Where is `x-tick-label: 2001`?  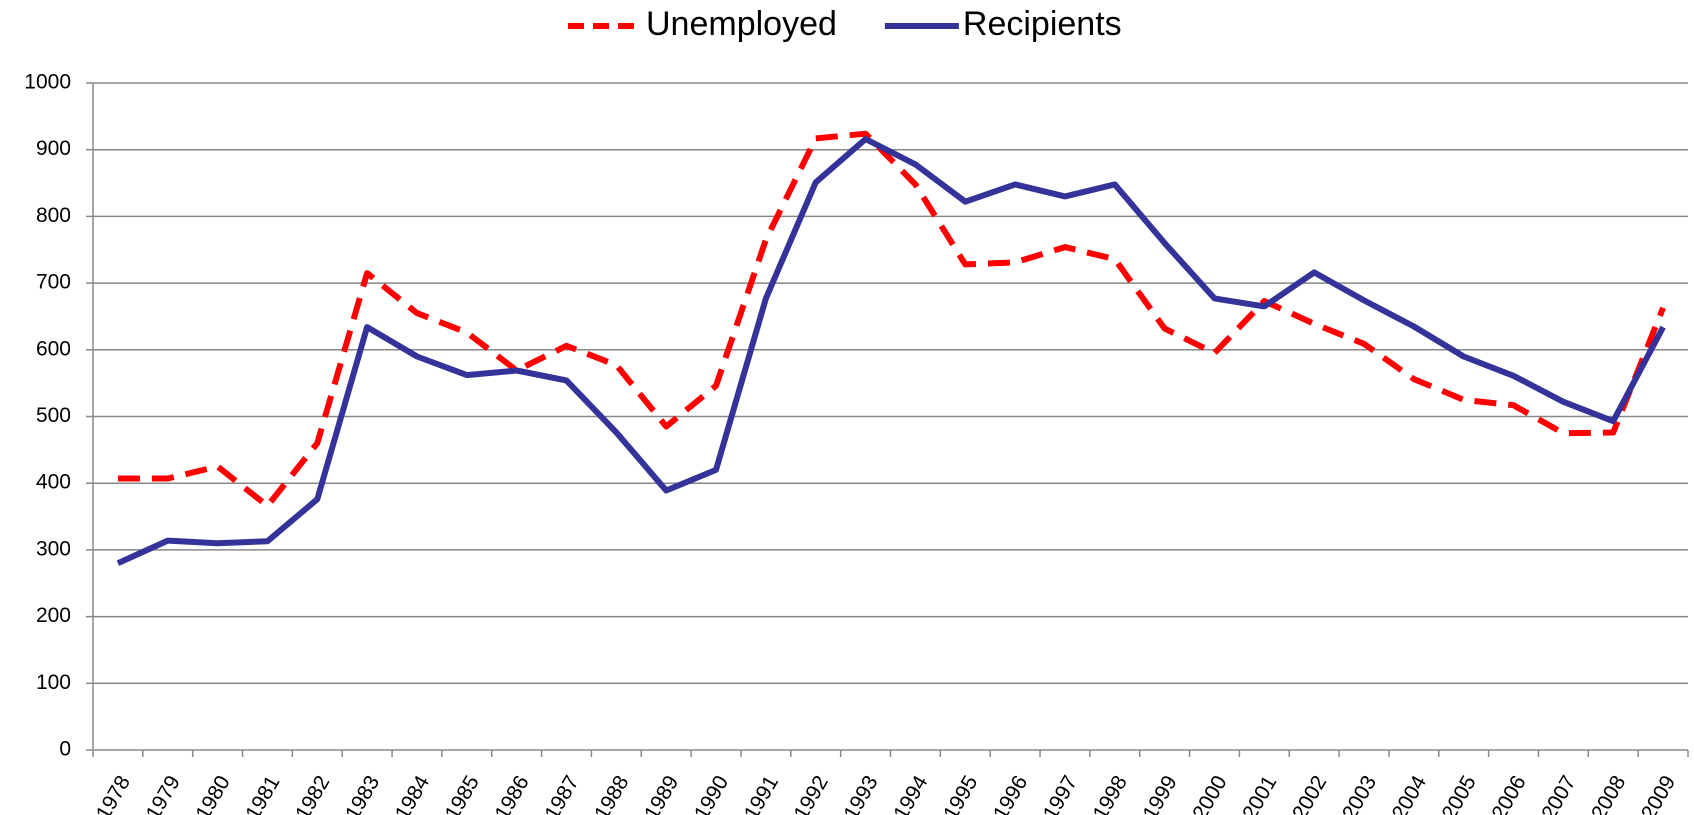
x-tick-label: 2001 is located at coordinates (1259, 793).